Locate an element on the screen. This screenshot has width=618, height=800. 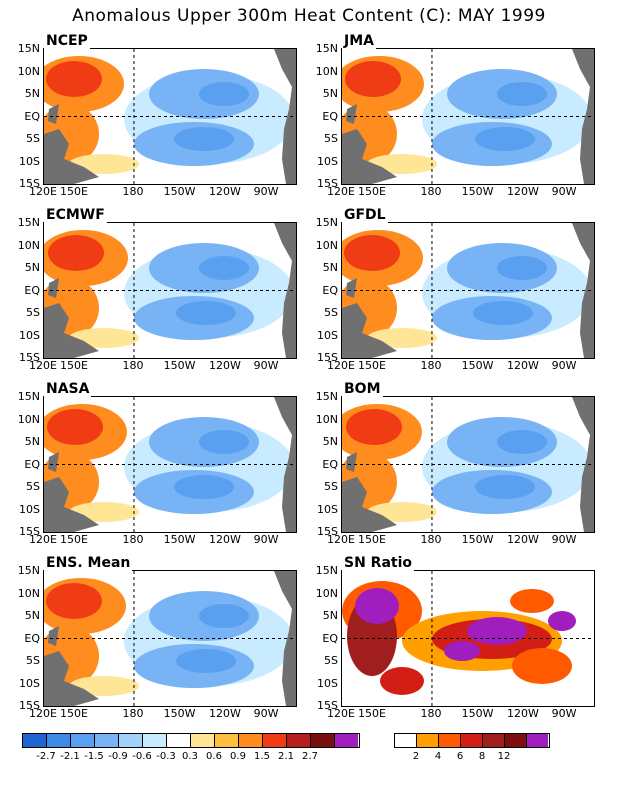
longitude-label: 180 is located at coordinates (133, 365).